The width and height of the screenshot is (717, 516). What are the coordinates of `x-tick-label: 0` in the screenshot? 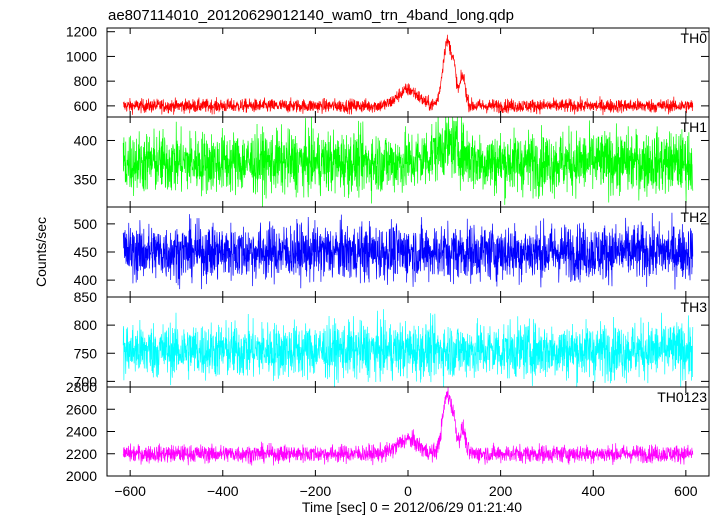 It's located at (408, 491).